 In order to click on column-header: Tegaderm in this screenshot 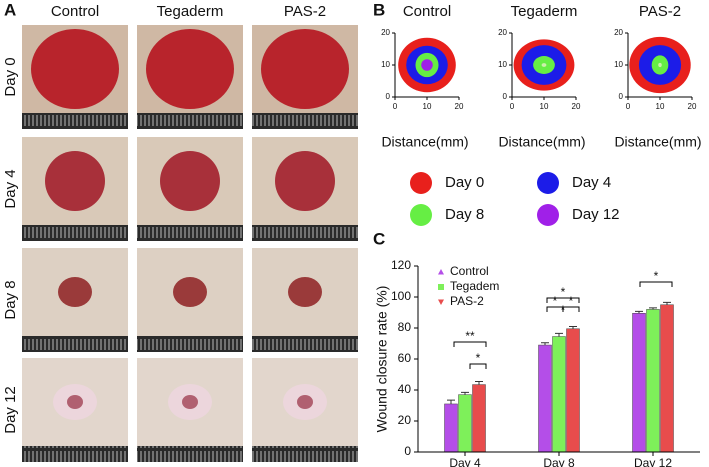, I will do `click(190, 11)`.